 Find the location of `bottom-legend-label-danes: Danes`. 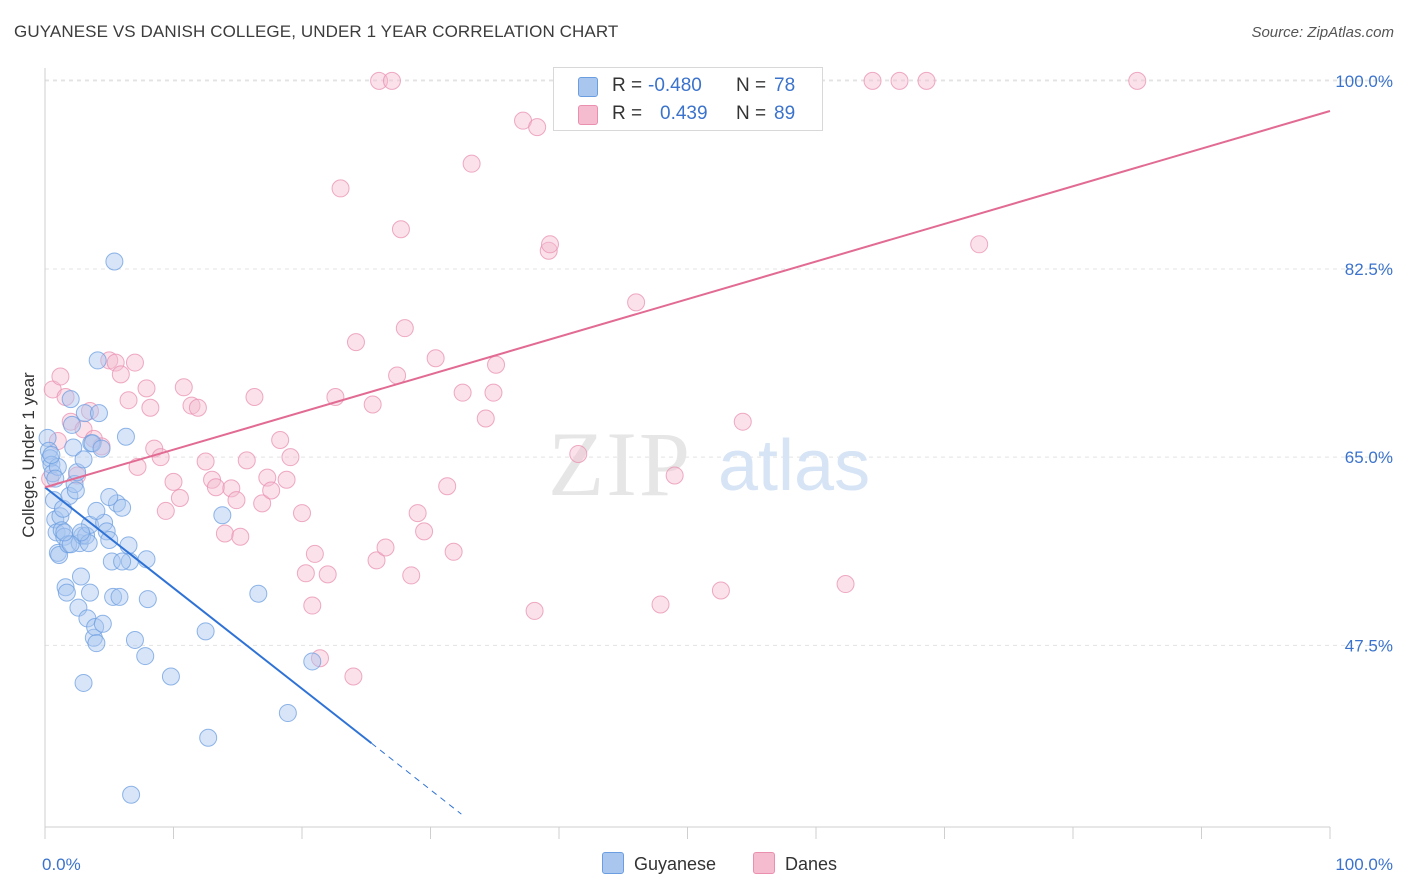

bottom-legend-label-danes: Danes is located at coordinates (811, 864).